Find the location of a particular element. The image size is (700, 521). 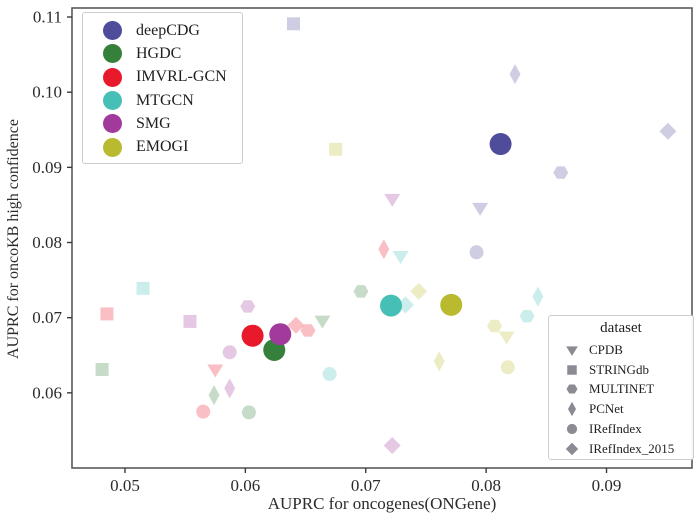

legend-item-label: HGDC is located at coordinates (159, 53).